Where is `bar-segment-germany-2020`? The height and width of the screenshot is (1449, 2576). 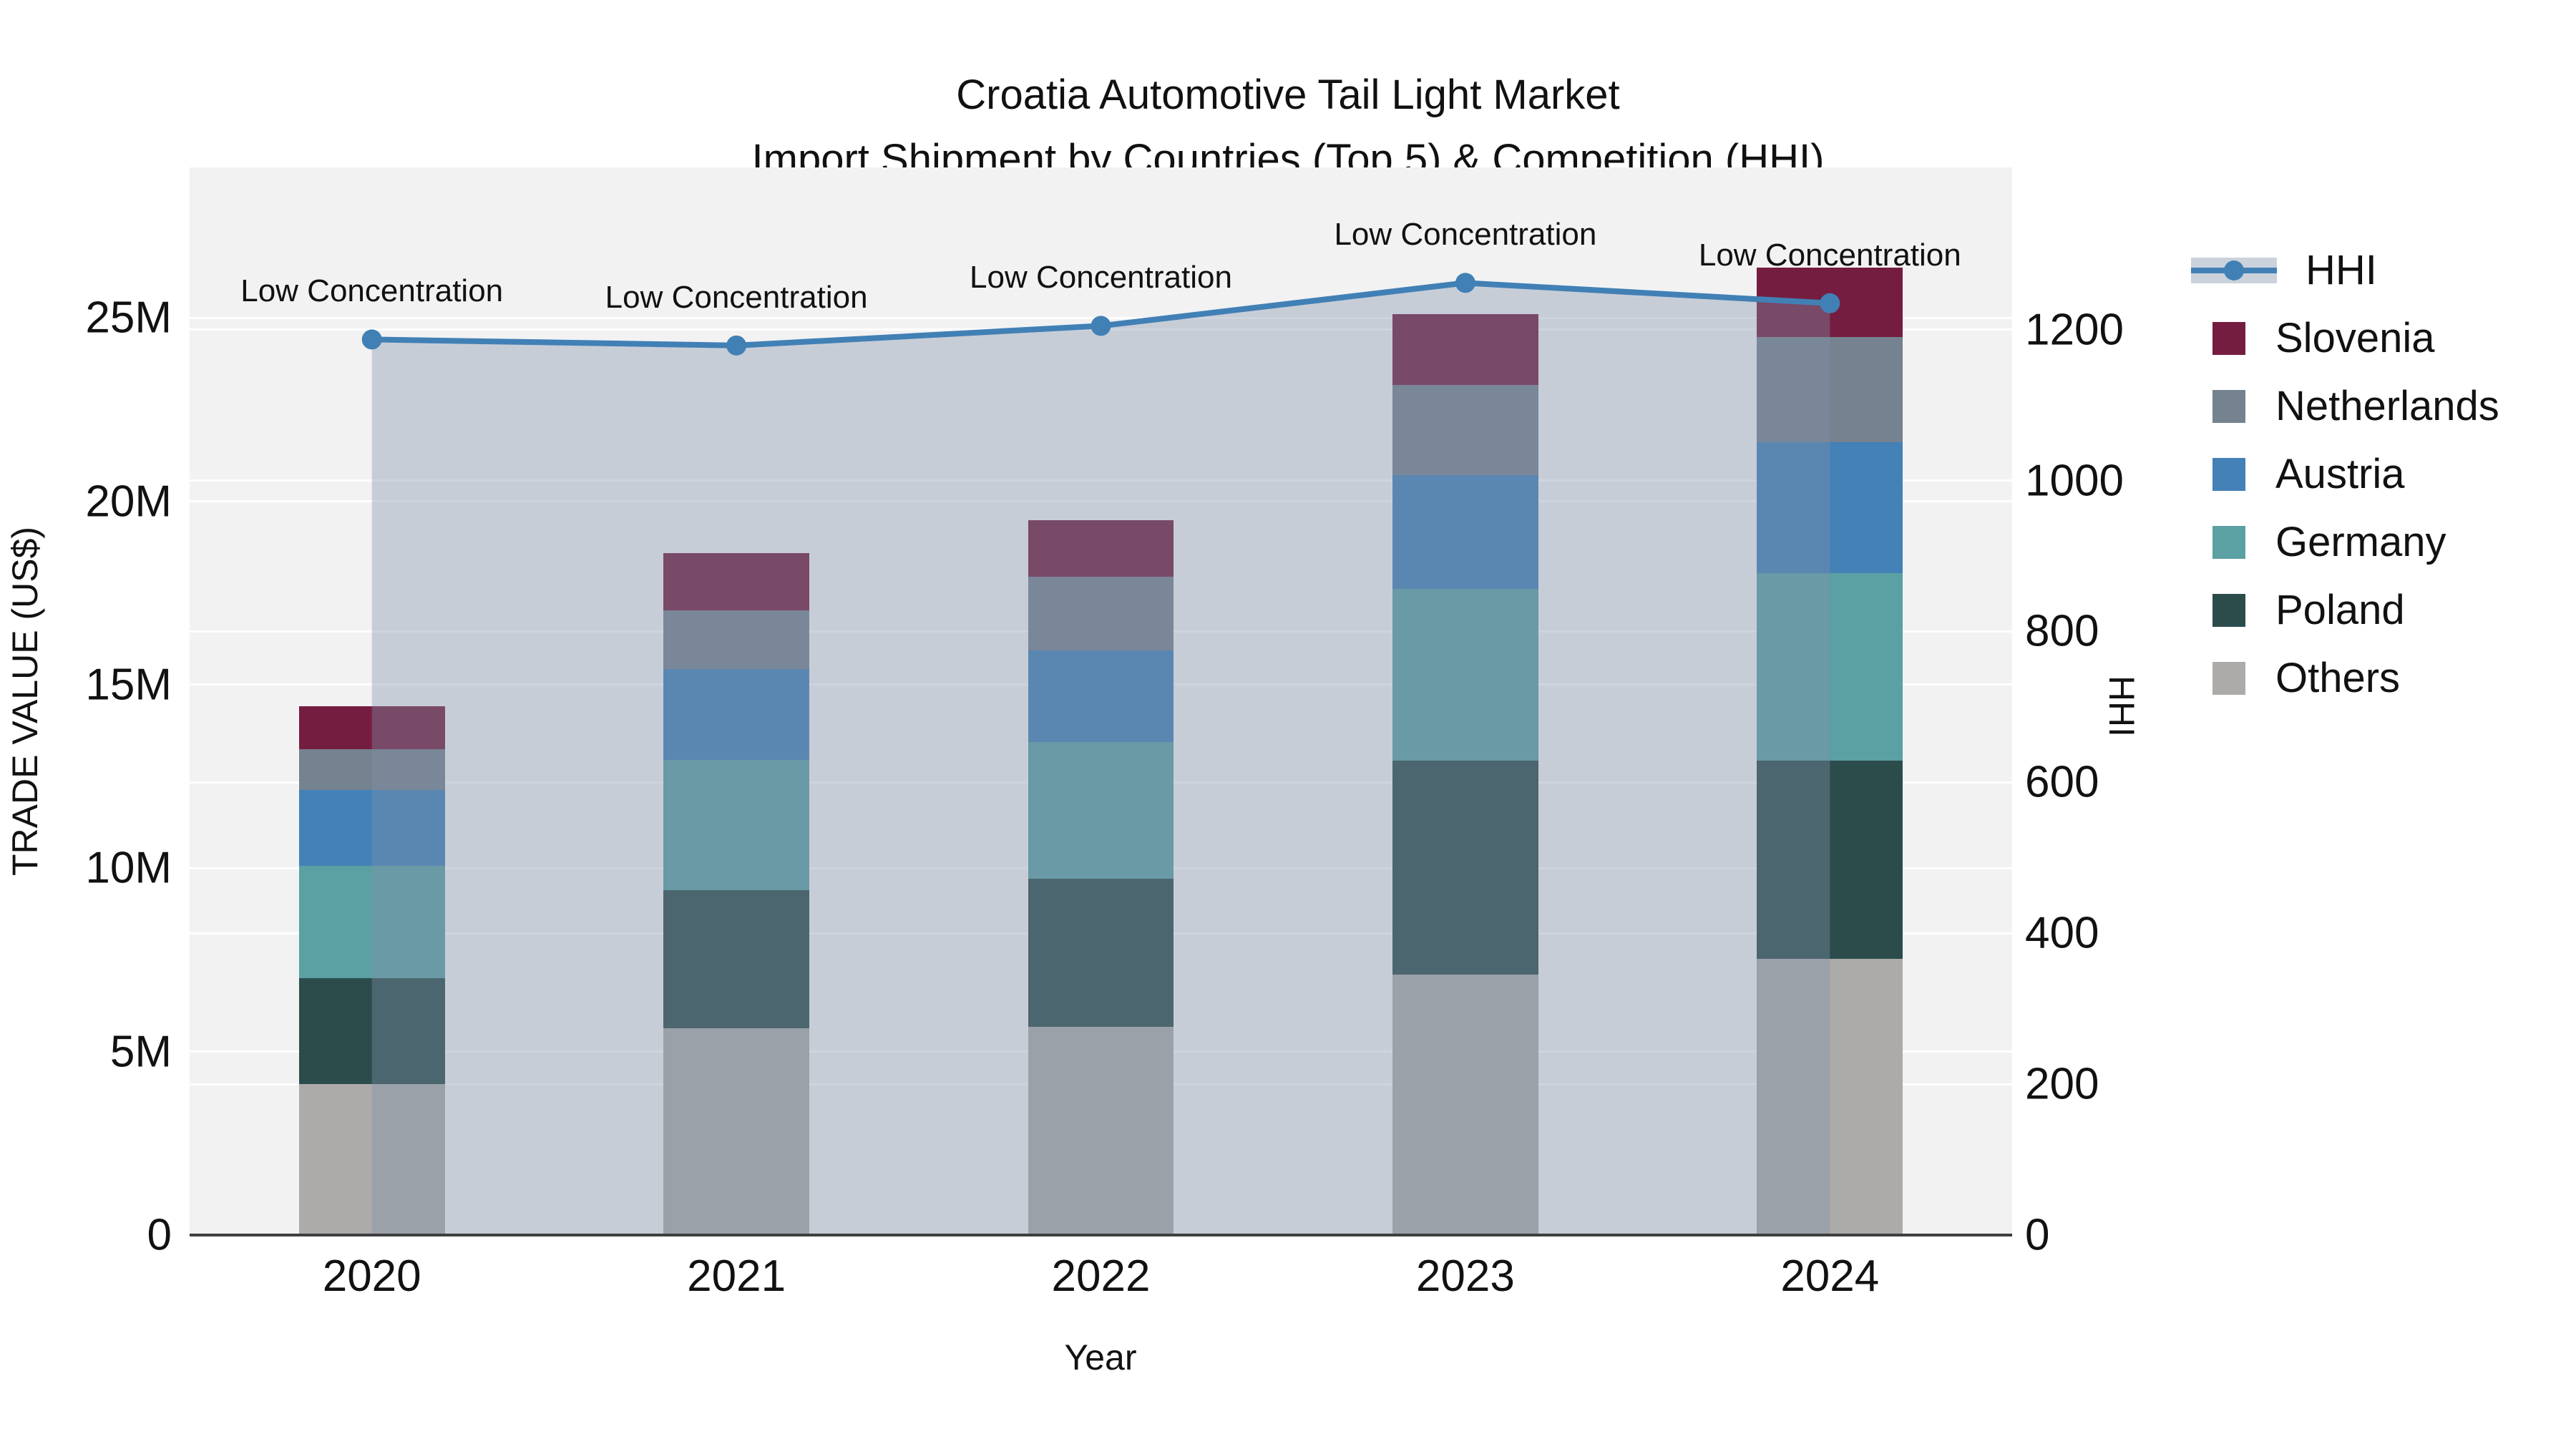 bar-segment-germany-2020 is located at coordinates (372, 921).